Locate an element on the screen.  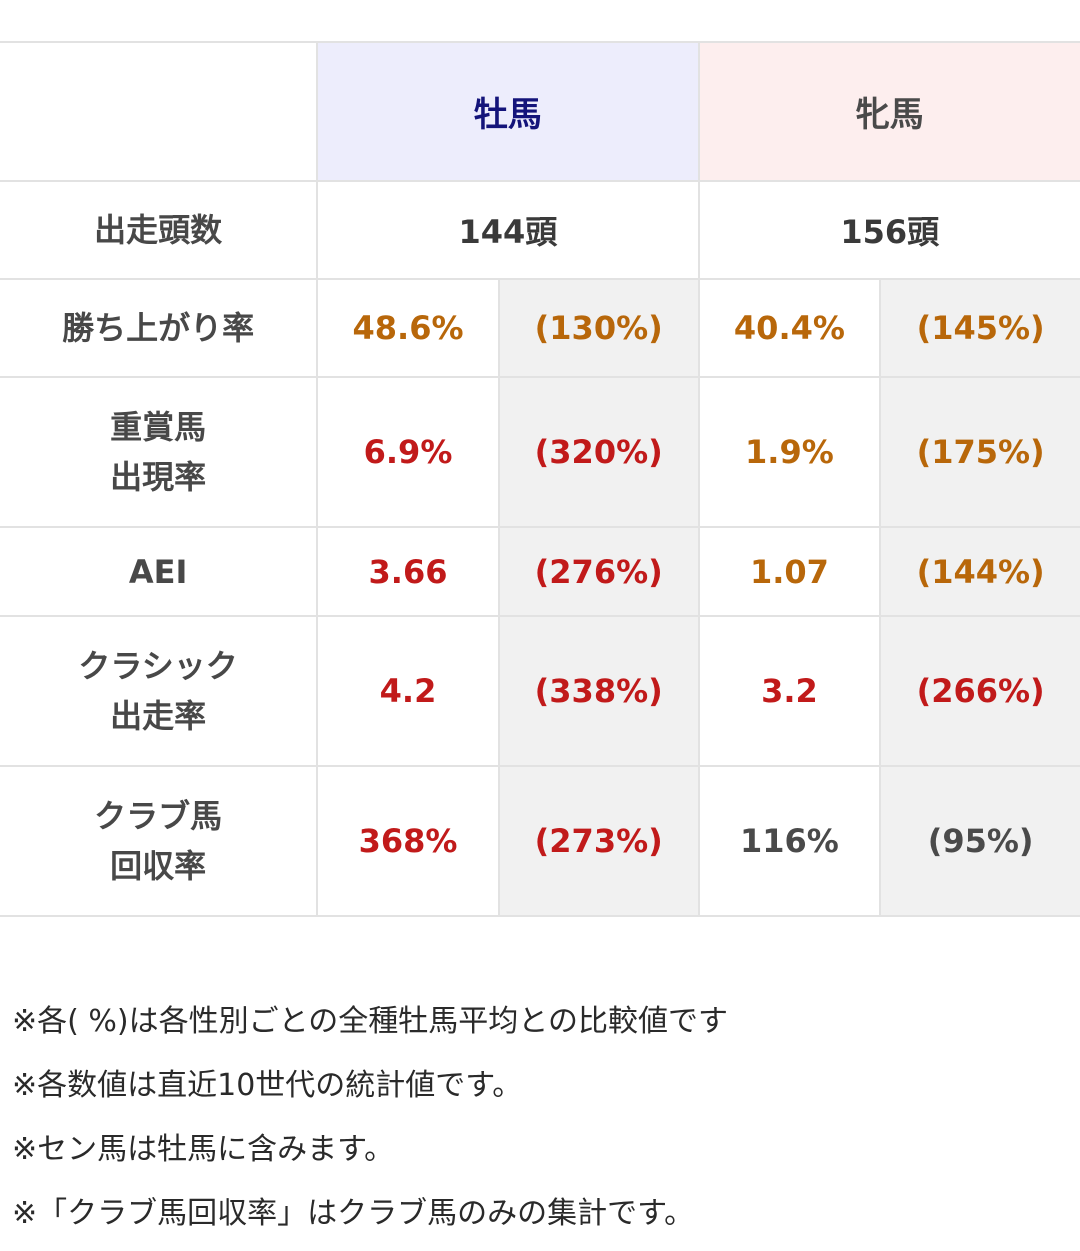
header-empty-cell is located at coordinates (159, 111).